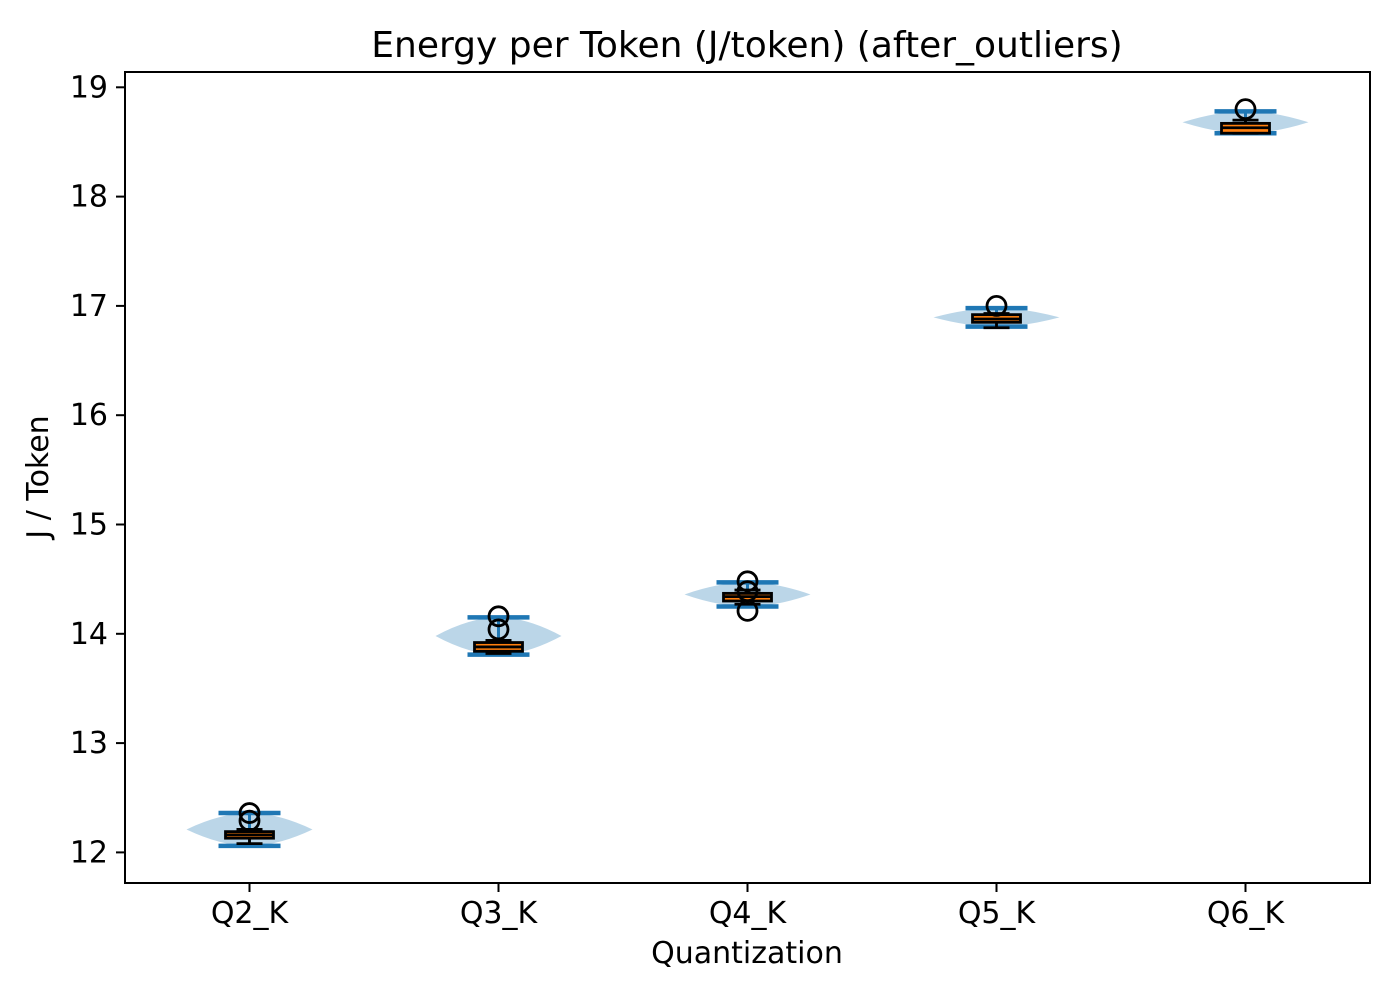  I want to click on y-tick-label: 14, so click(89, 634).